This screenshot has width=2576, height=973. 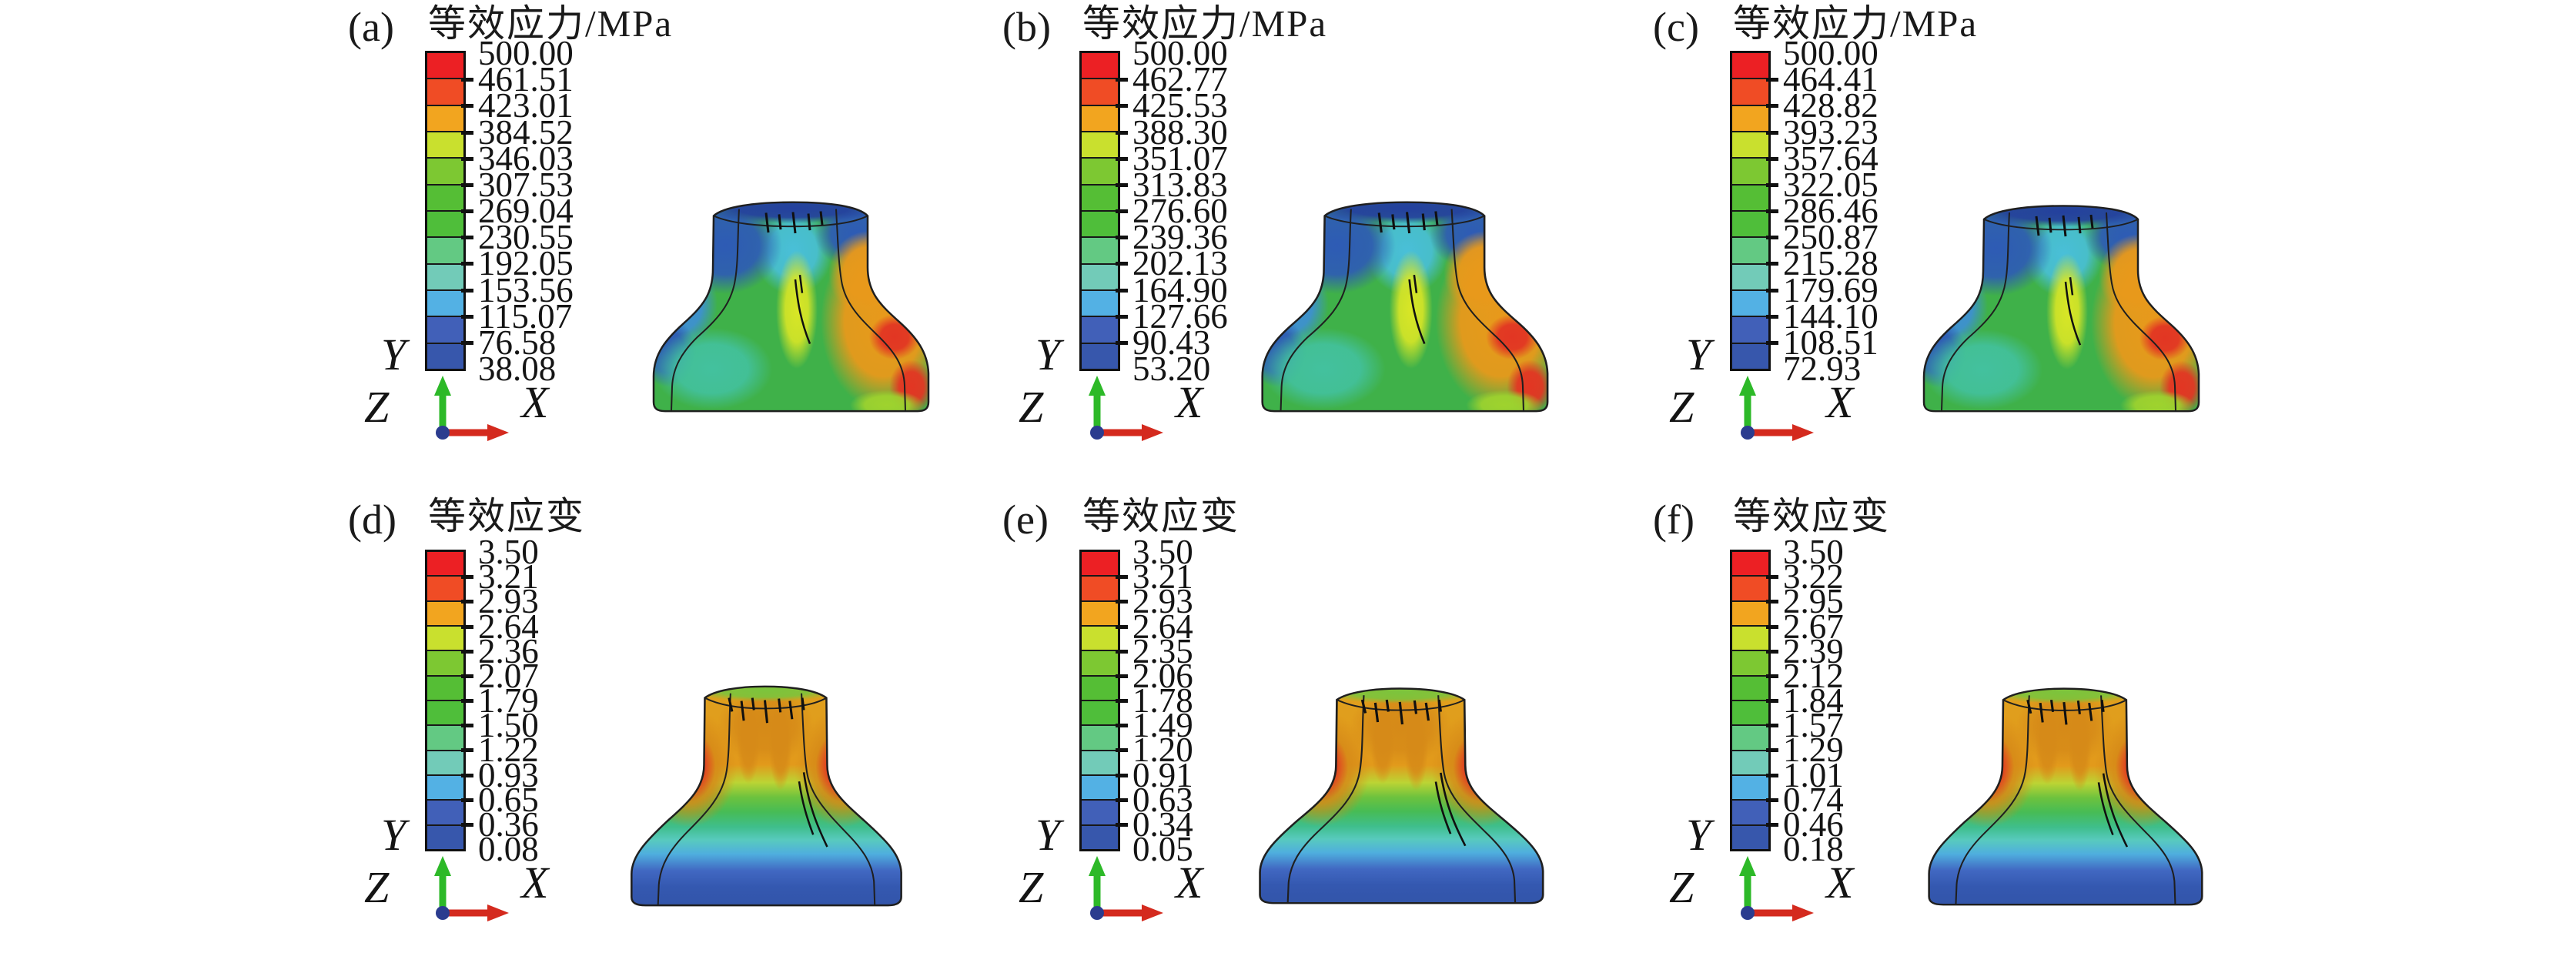 I want to click on colorbar-value: 461.51, so click(x=526, y=79).